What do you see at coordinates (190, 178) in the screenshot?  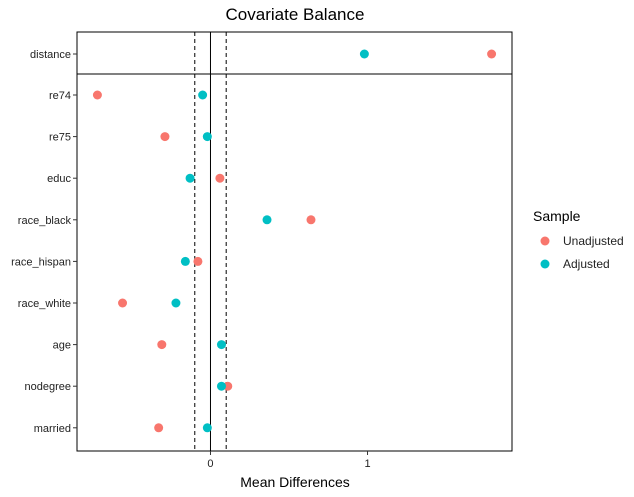 I see `point-adjusted-educ` at bounding box center [190, 178].